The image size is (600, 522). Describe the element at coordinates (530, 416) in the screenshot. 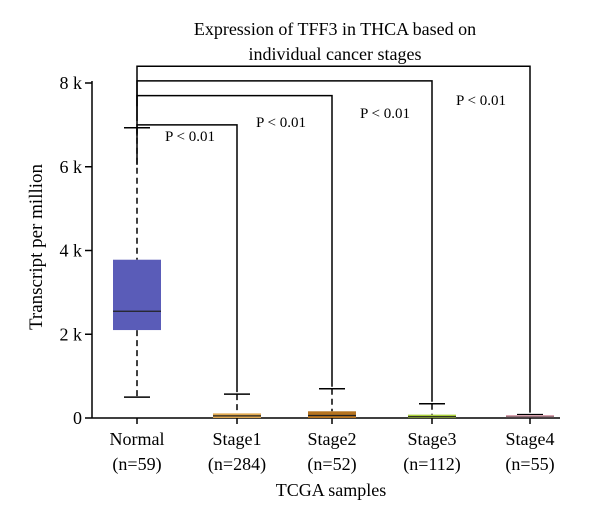

I see `box-stage4` at that location.